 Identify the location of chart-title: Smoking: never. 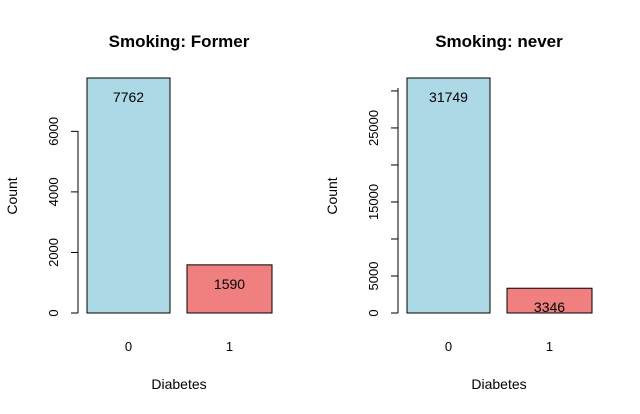
(499, 41).